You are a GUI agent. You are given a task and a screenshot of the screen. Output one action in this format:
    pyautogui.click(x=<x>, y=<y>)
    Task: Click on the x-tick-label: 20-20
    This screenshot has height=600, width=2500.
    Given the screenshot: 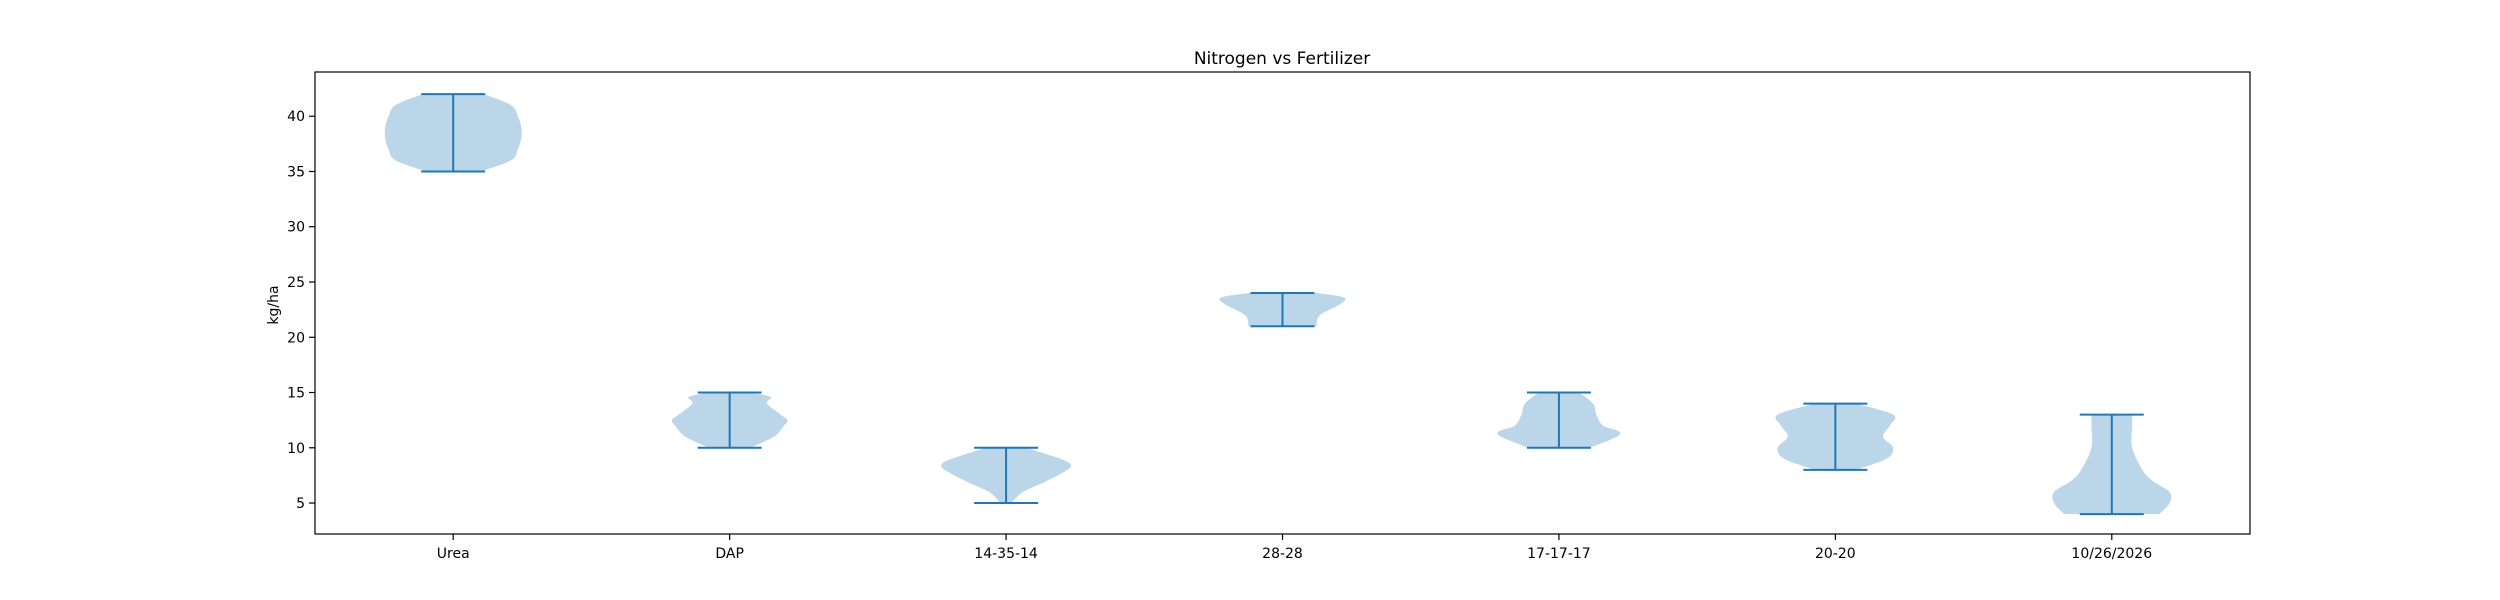 What is the action you would take?
    pyautogui.click(x=1835, y=554)
    